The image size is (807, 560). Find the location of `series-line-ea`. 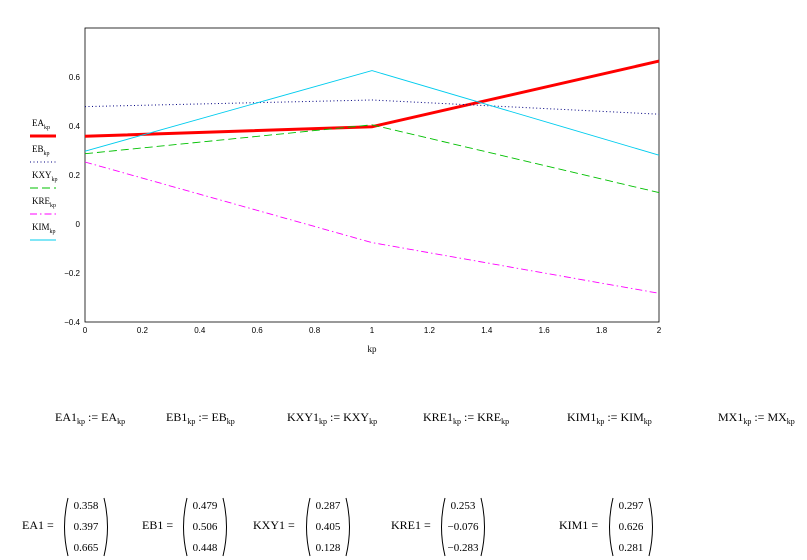

series-line-ea is located at coordinates (372, 98).